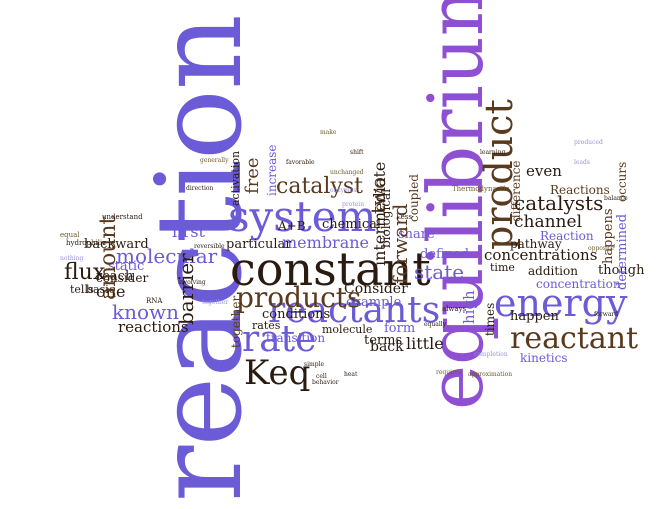 The height and width of the screenshot is (509, 660). I want to click on word-together-small: together, so click(215, 302).